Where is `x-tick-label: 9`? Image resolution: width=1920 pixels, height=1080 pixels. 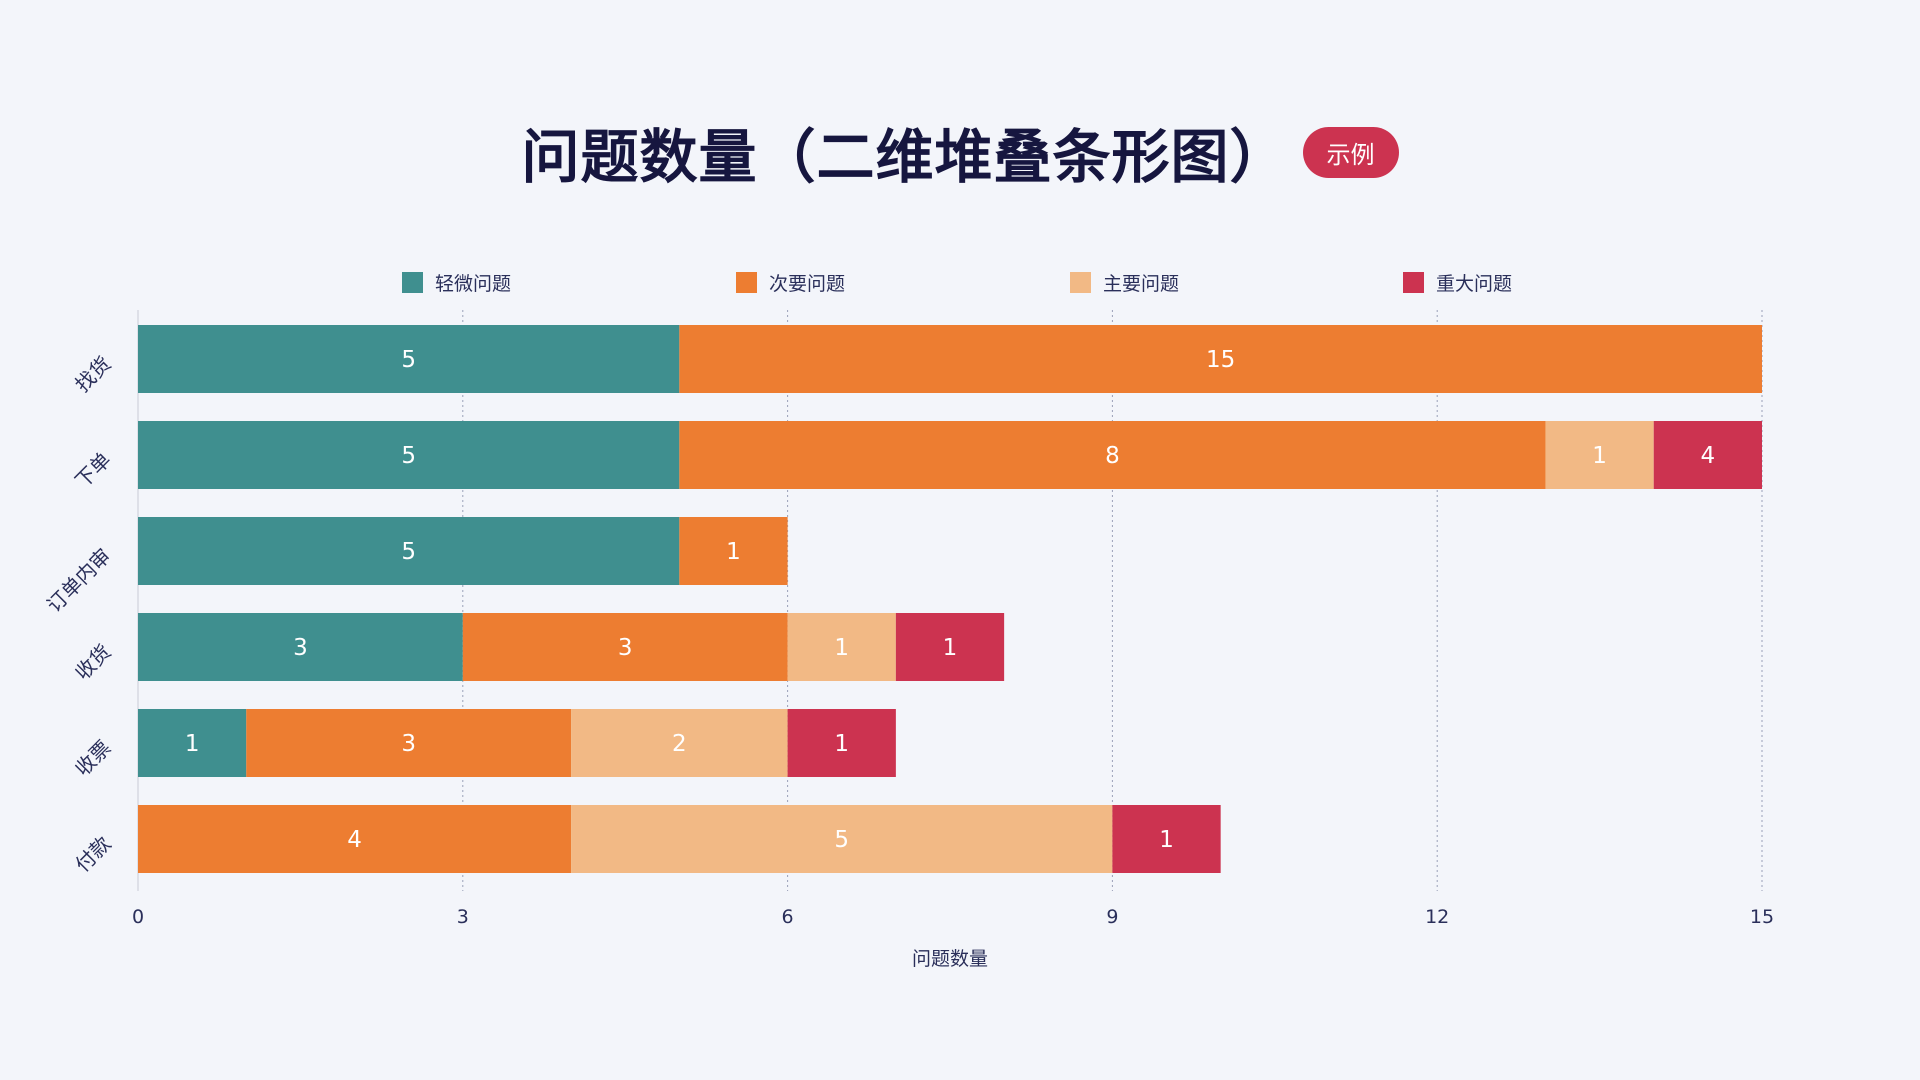 x-tick-label: 9 is located at coordinates (1112, 917).